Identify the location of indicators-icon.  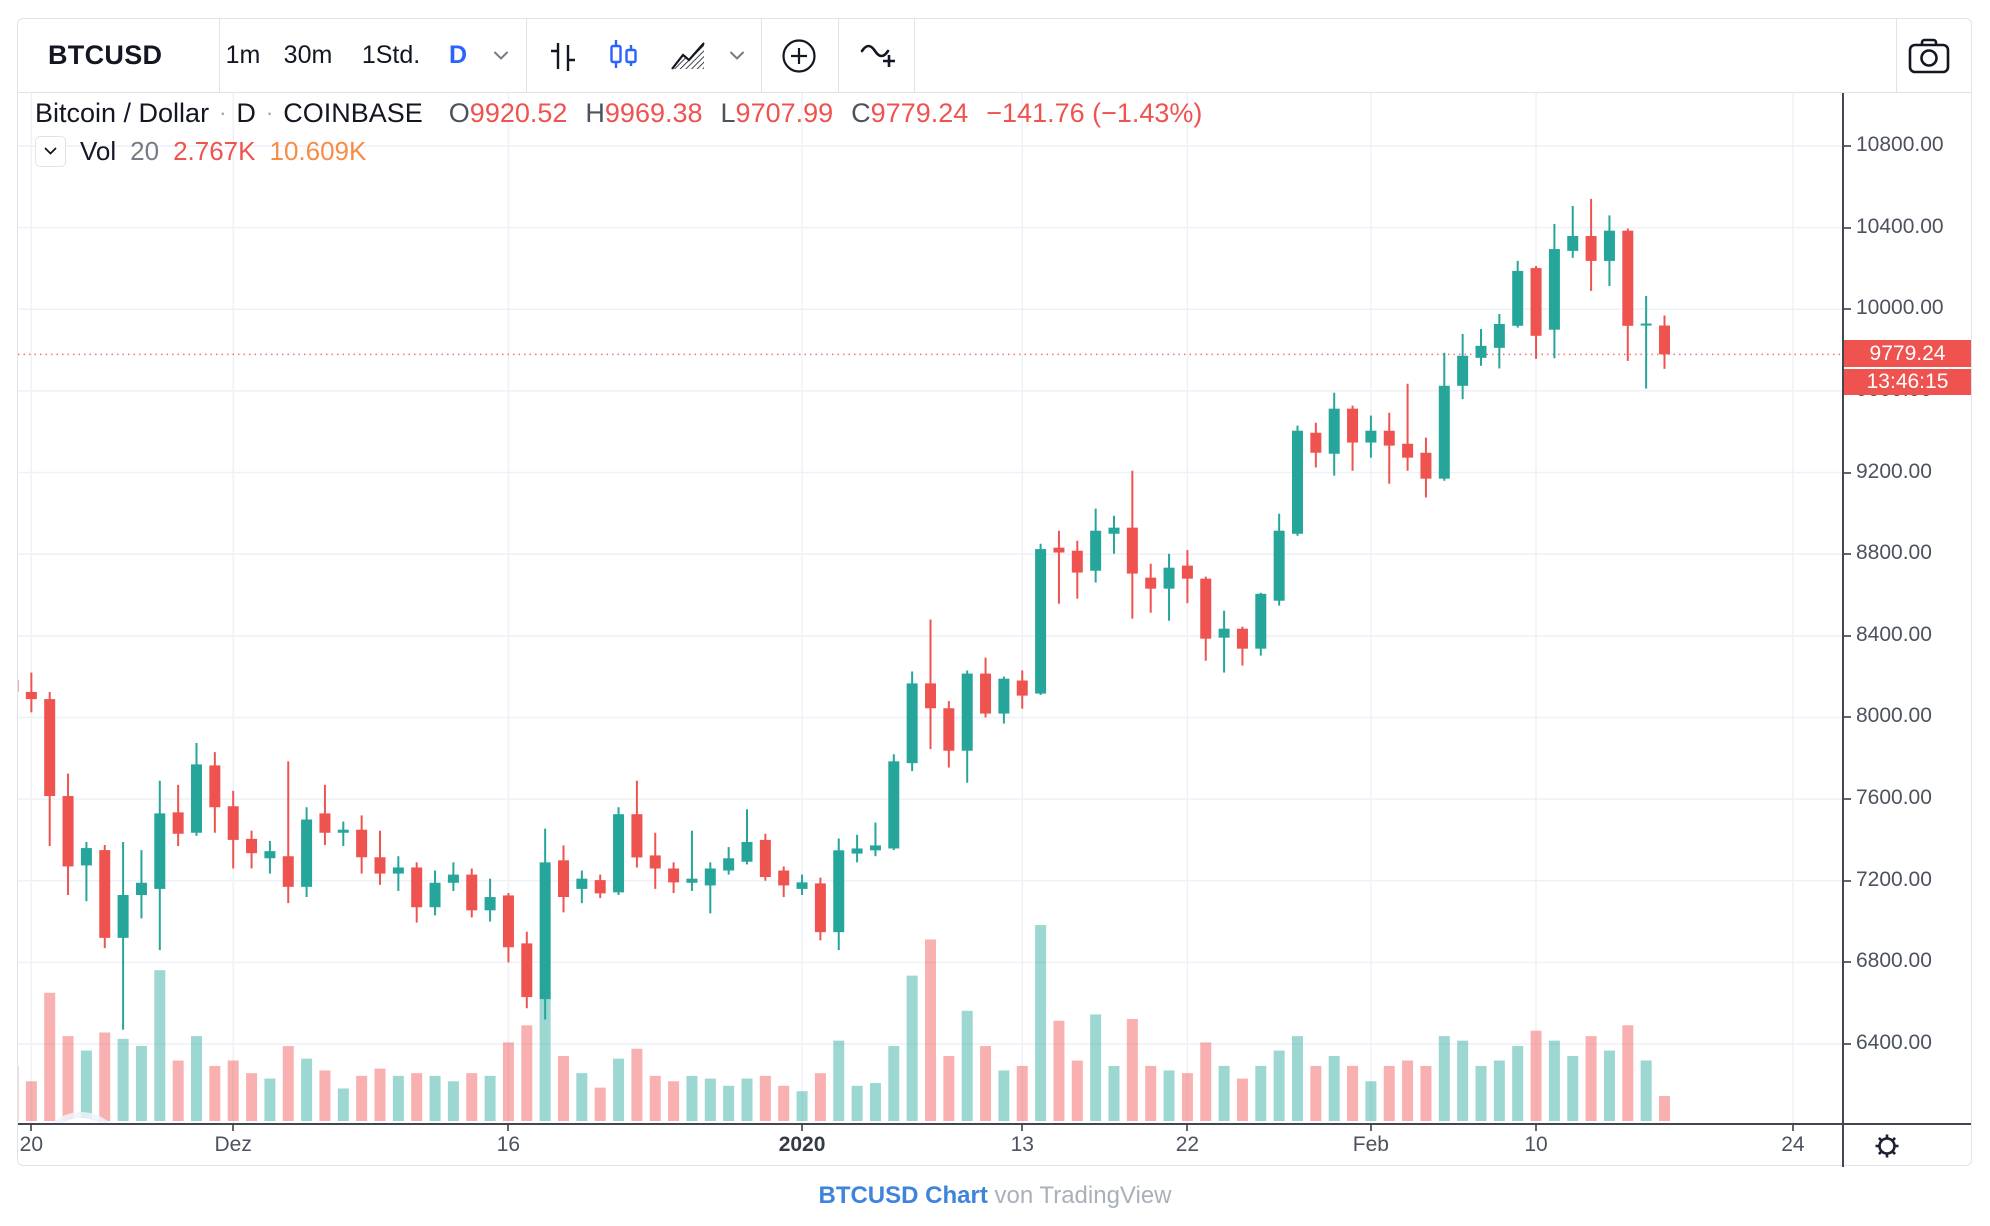
(879, 55).